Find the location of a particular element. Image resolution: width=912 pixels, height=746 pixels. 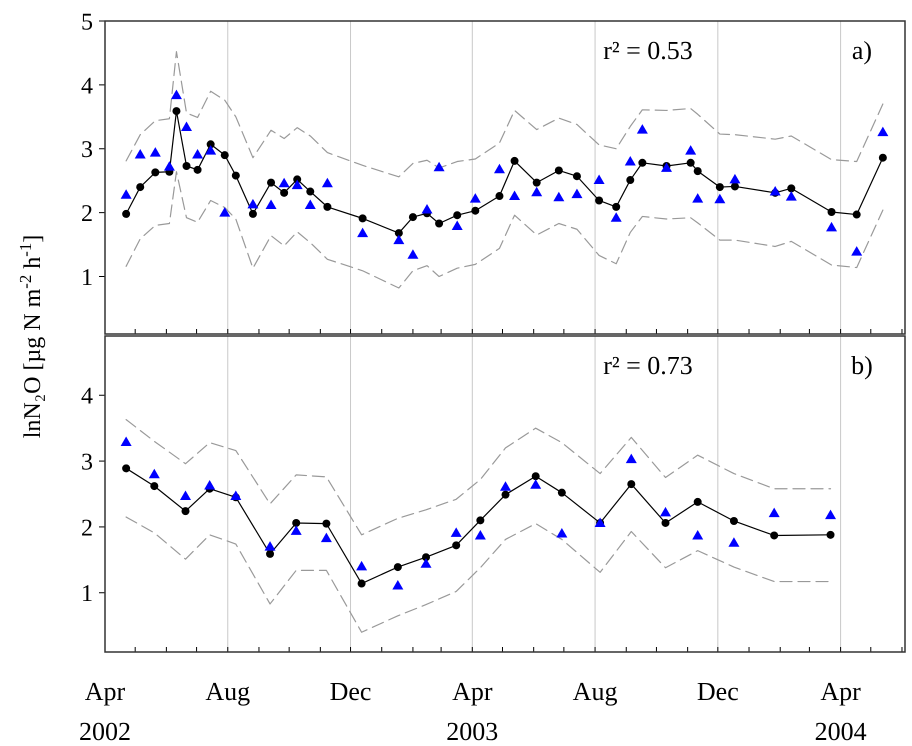

x-tick-label: Apr 2004 is located at coordinates (840, 711).